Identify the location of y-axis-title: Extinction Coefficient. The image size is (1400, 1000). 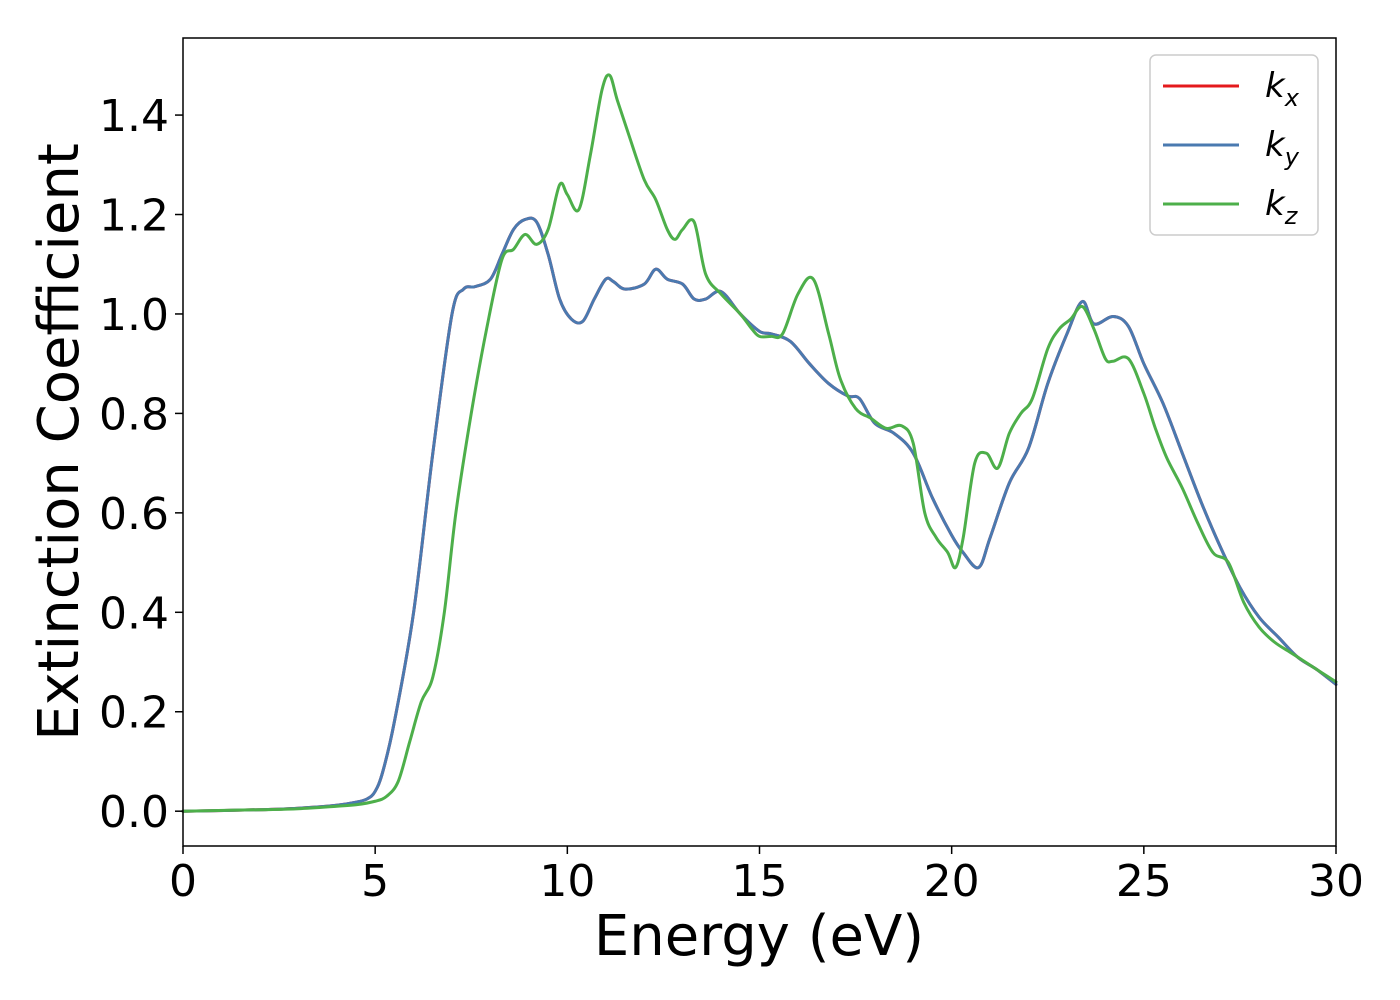
(59, 442).